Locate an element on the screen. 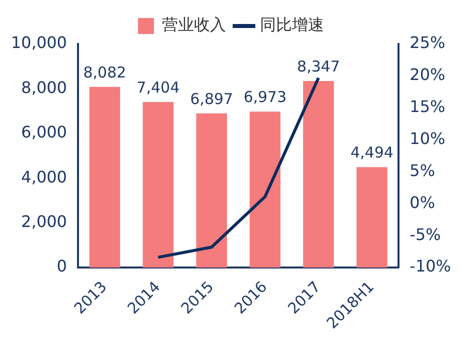  y-tick-label: 2,000 is located at coordinates (44, 221).